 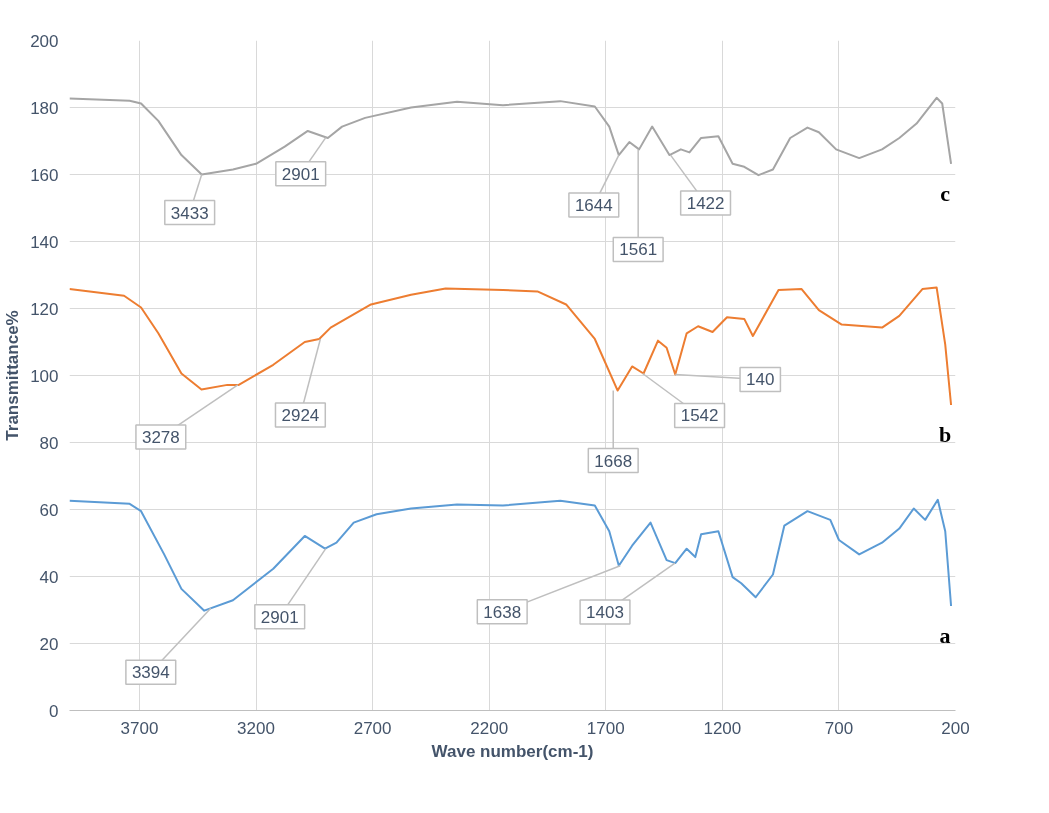 What do you see at coordinates (945, 636) in the screenshot?
I see `series-label: a` at bounding box center [945, 636].